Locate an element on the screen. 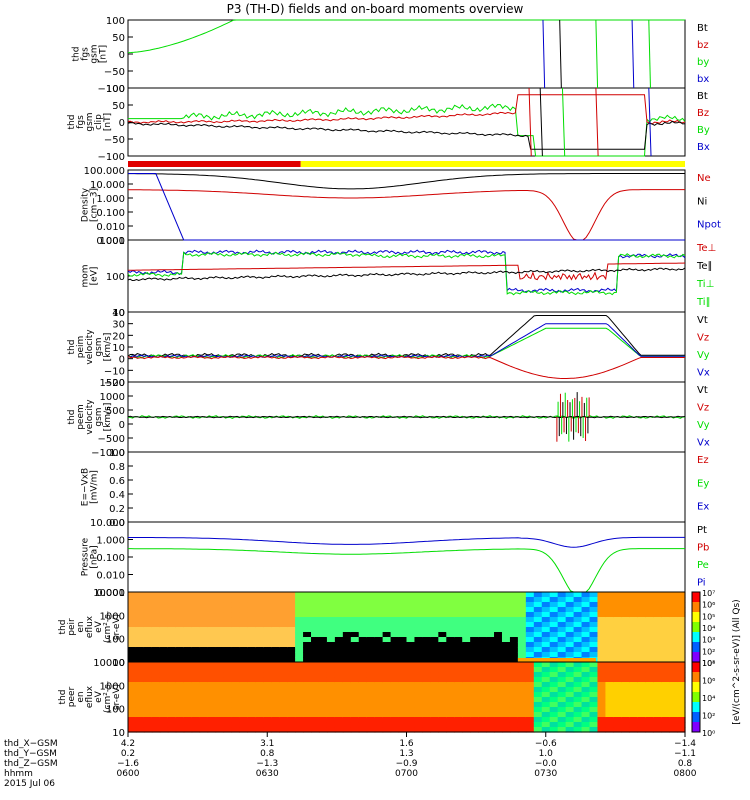 The width and height of the screenshot is (750, 800). x-row-value: 0700 is located at coordinates (406, 774).